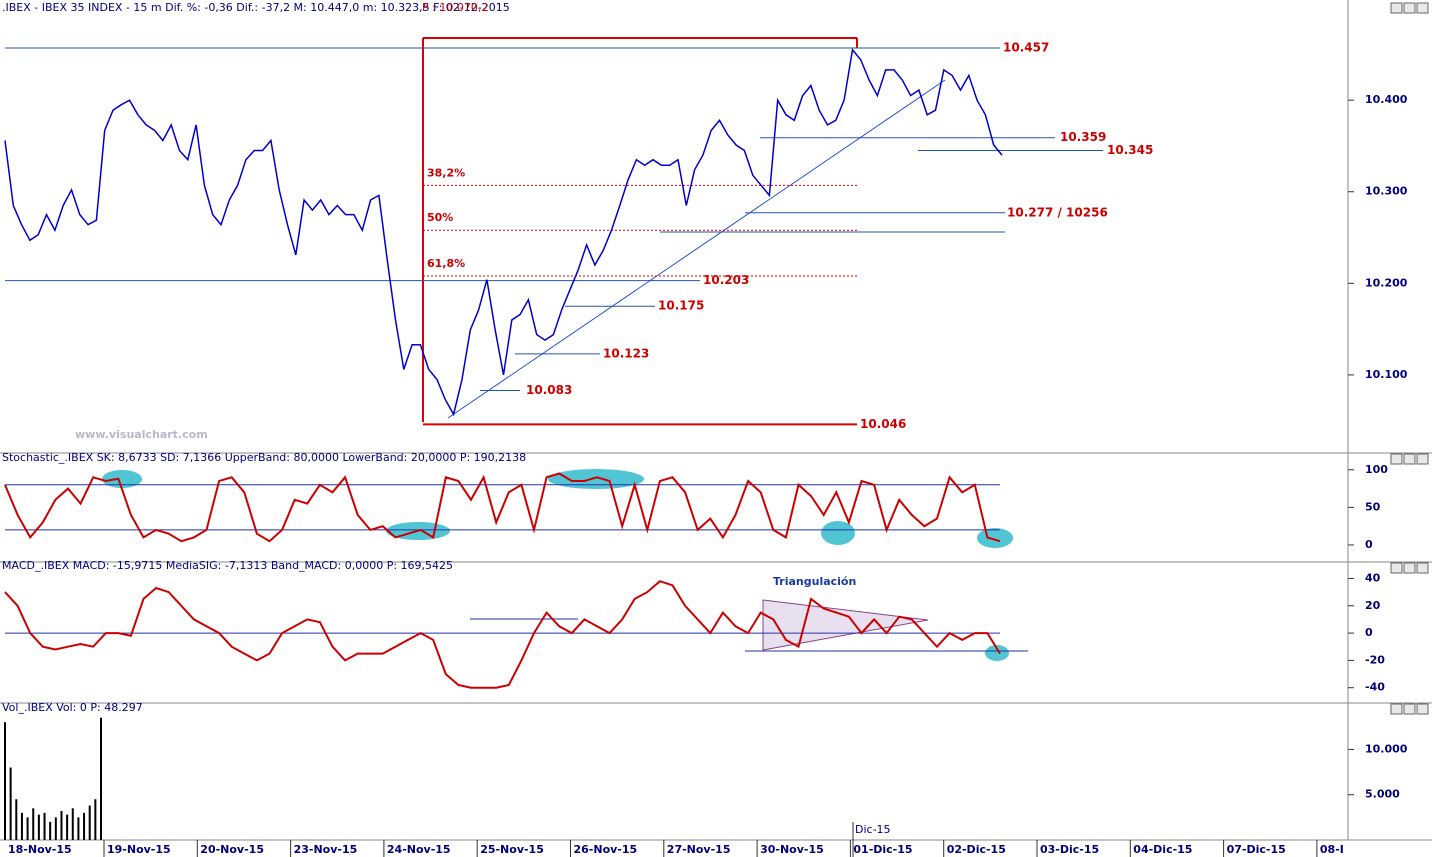 The height and width of the screenshot is (857, 1432). Describe the element at coordinates (1386, 99) in the screenshot. I see `y-tick-label: 10.400` at that location.